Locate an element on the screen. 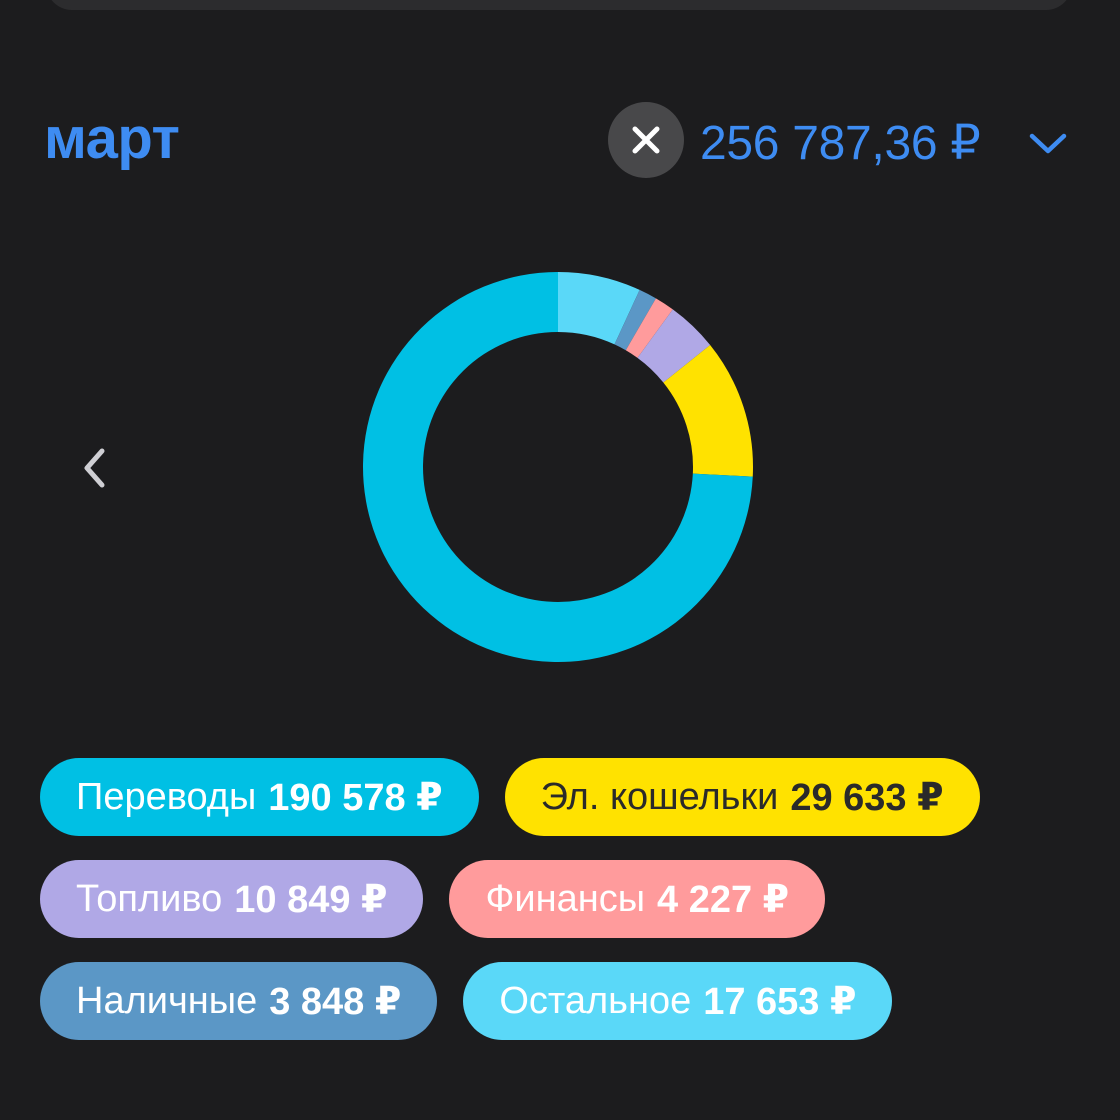 The height and width of the screenshot is (1120, 1120). close-icon is located at coordinates (646, 140).